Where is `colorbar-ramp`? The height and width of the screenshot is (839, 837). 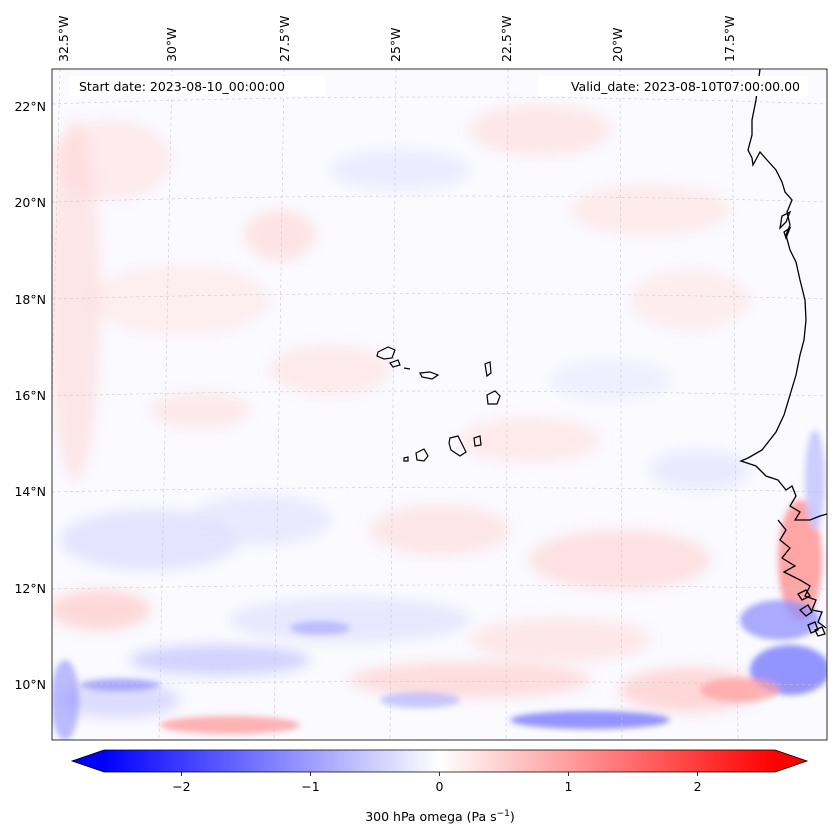
colorbar-ramp is located at coordinates (439, 761).